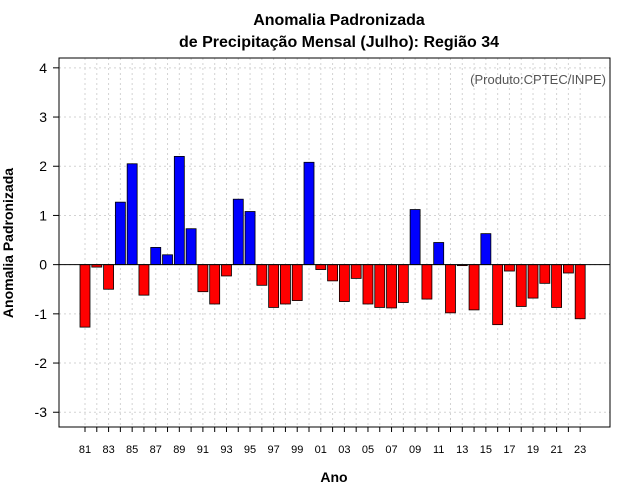 The width and height of the screenshot is (640, 500). Describe the element at coordinates (486, 450) in the screenshot. I see `x-tick-label: 15` at that location.